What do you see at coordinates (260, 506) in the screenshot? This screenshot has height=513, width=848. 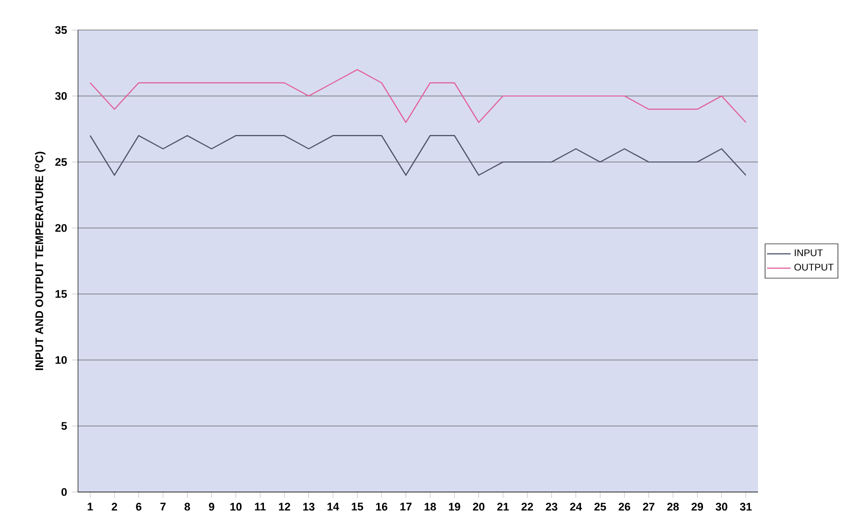 I see `x-tick-label: 11` at bounding box center [260, 506].